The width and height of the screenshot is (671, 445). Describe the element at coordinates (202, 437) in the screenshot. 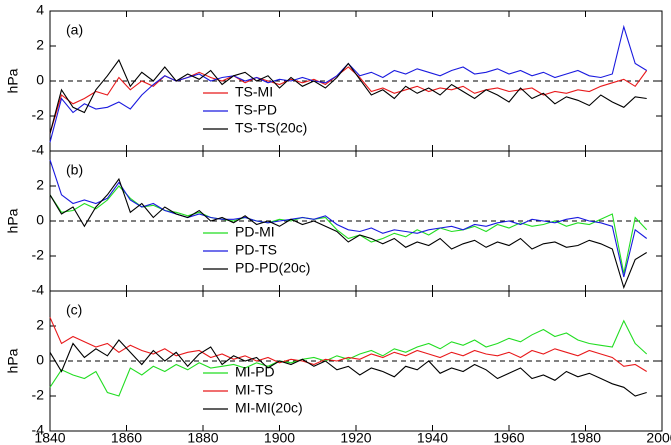

I see `x-tick-label: 1880` at that location.